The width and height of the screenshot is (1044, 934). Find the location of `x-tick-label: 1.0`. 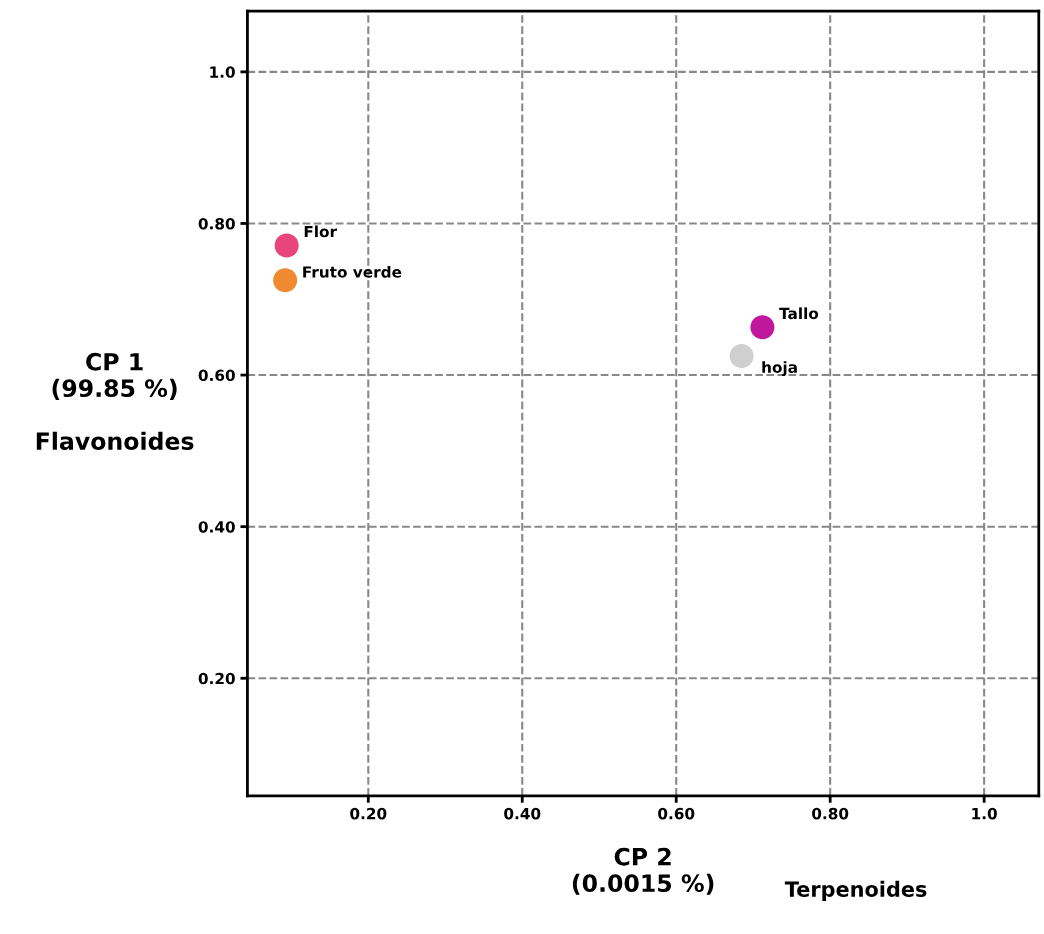

x-tick-label: 1.0 is located at coordinates (984, 813).